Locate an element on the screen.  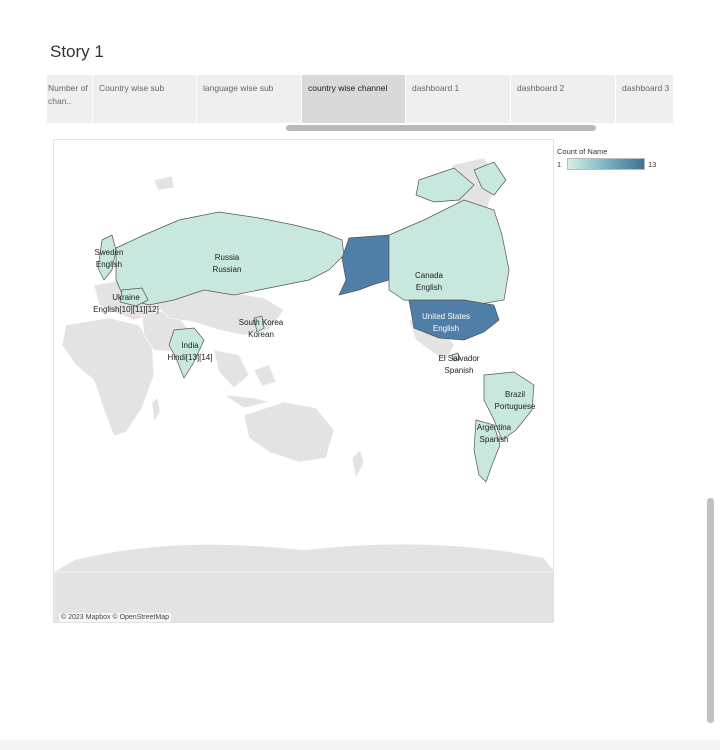
color-legend: Count of Name 1 13 is located at coordinates (612, 158).